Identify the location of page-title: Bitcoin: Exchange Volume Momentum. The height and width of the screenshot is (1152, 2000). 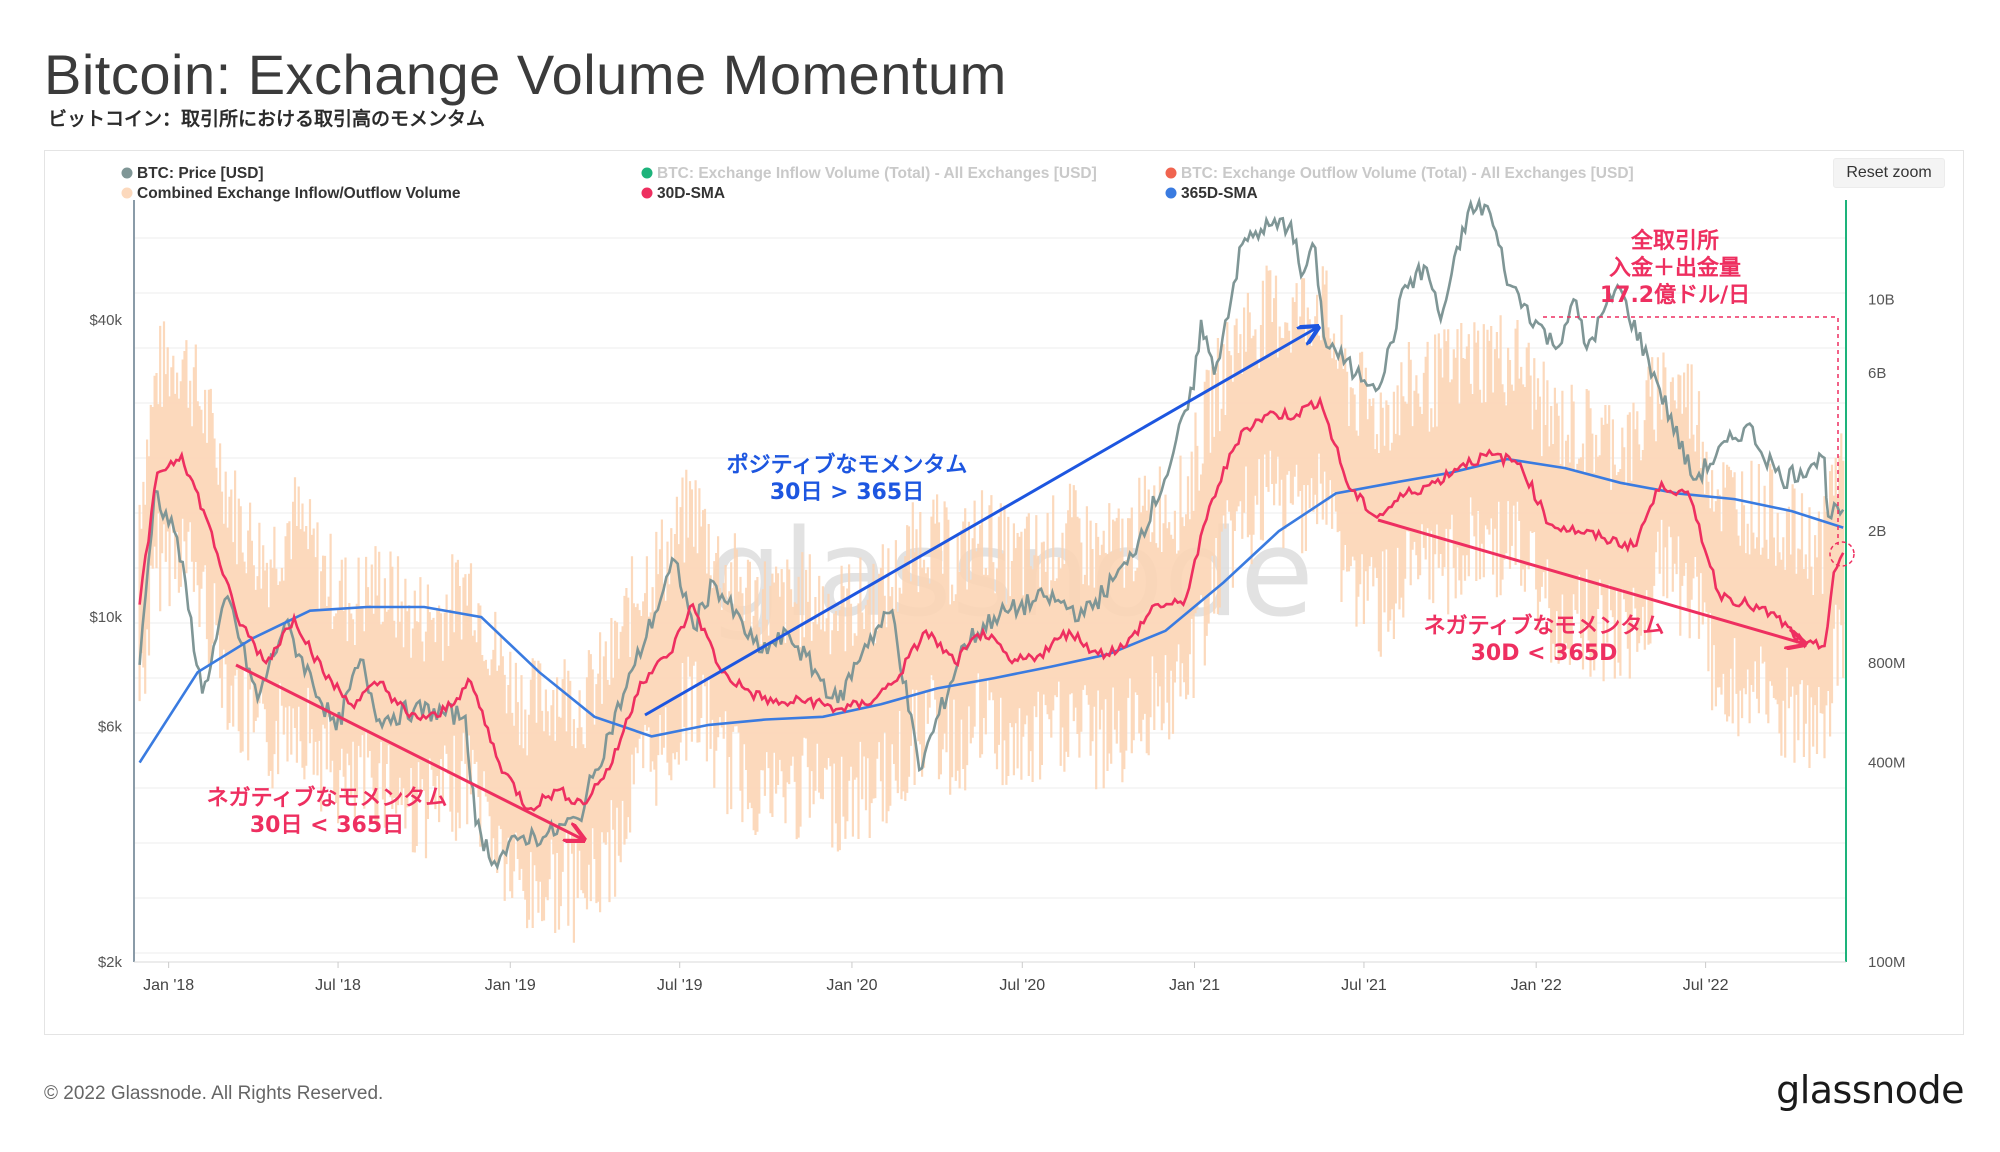
(525, 74).